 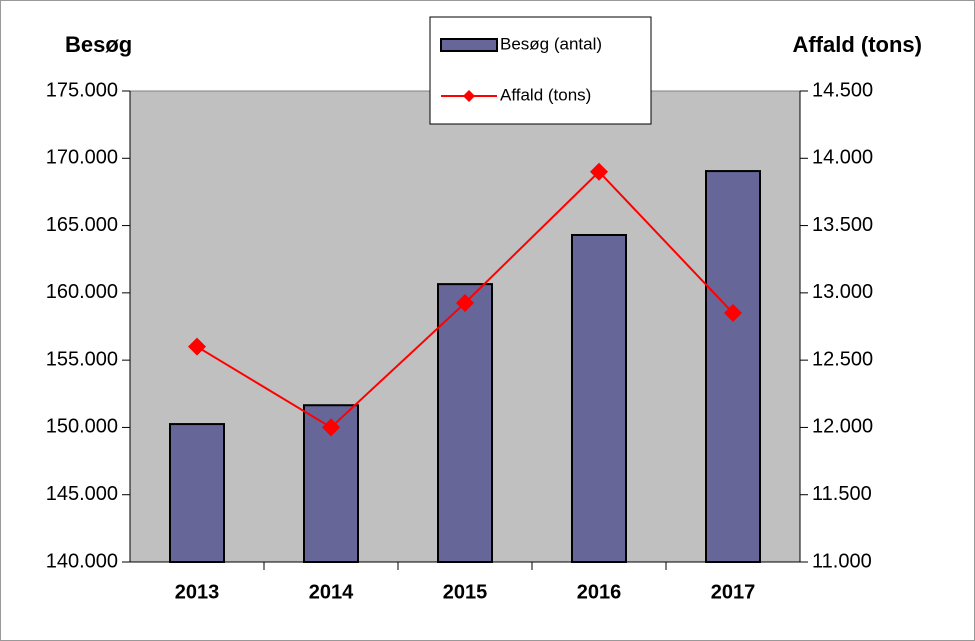 What do you see at coordinates (842, 158) in the screenshot?
I see `y2-tick-label: 14.000` at bounding box center [842, 158].